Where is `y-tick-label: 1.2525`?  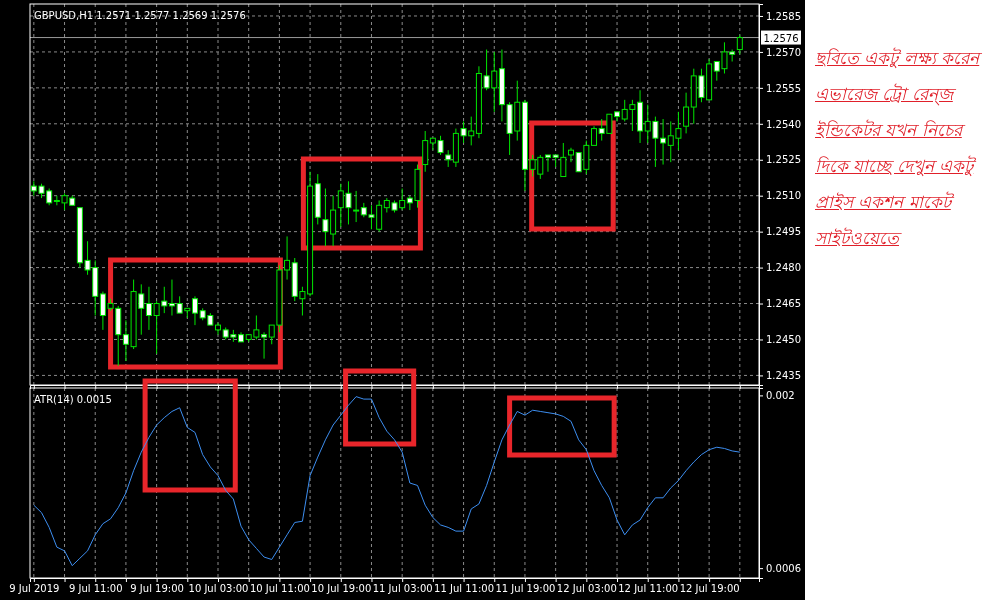 y-tick-label: 1.2525 is located at coordinates (783, 160).